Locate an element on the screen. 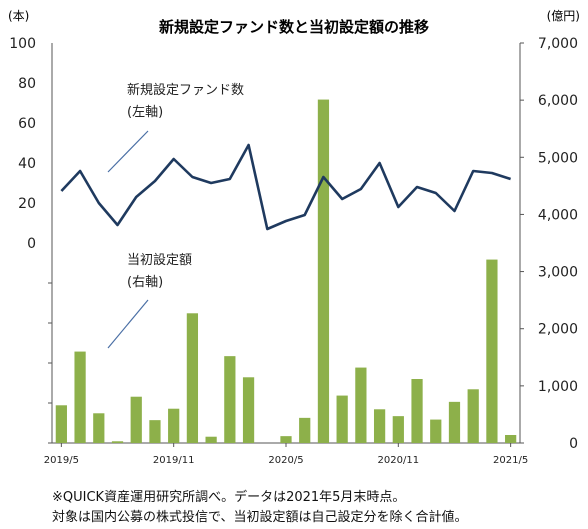 The width and height of the screenshot is (588, 529). source-note: ※QUICK資産運用研究所調べ。データは2021年5月末時点。 is located at coordinates (229, 497).